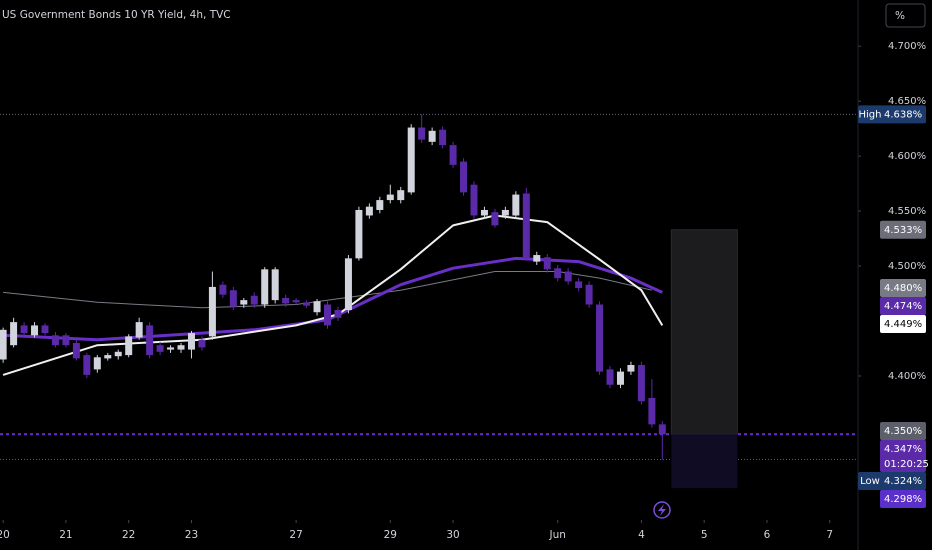 The height and width of the screenshot is (550, 932). Describe the element at coordinates (767, 535) in the screenshot. I see `x-tick-label: 6` at that location.